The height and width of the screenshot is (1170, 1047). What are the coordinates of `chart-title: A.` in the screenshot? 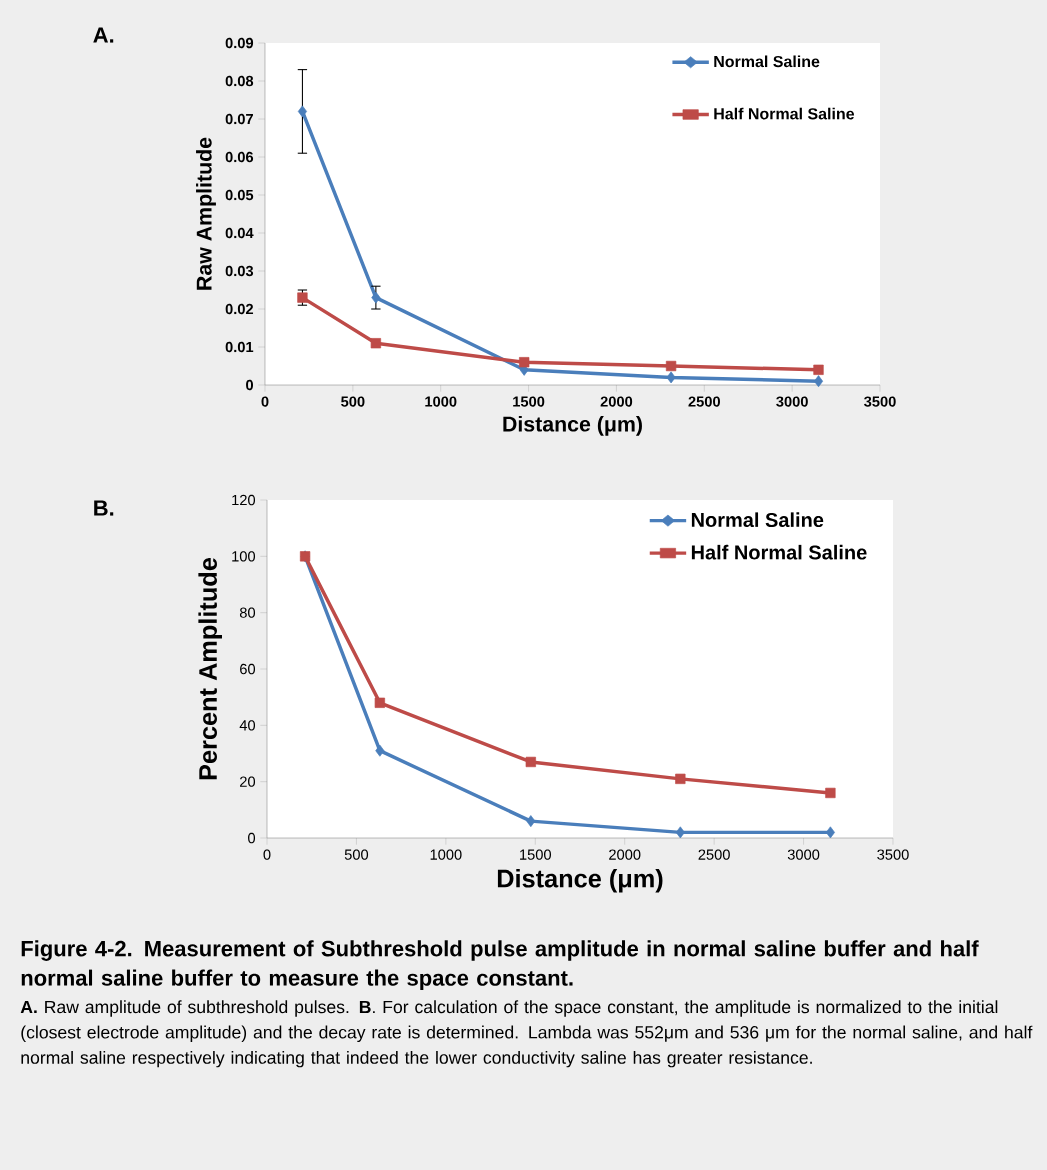 It's located at (103, 35).